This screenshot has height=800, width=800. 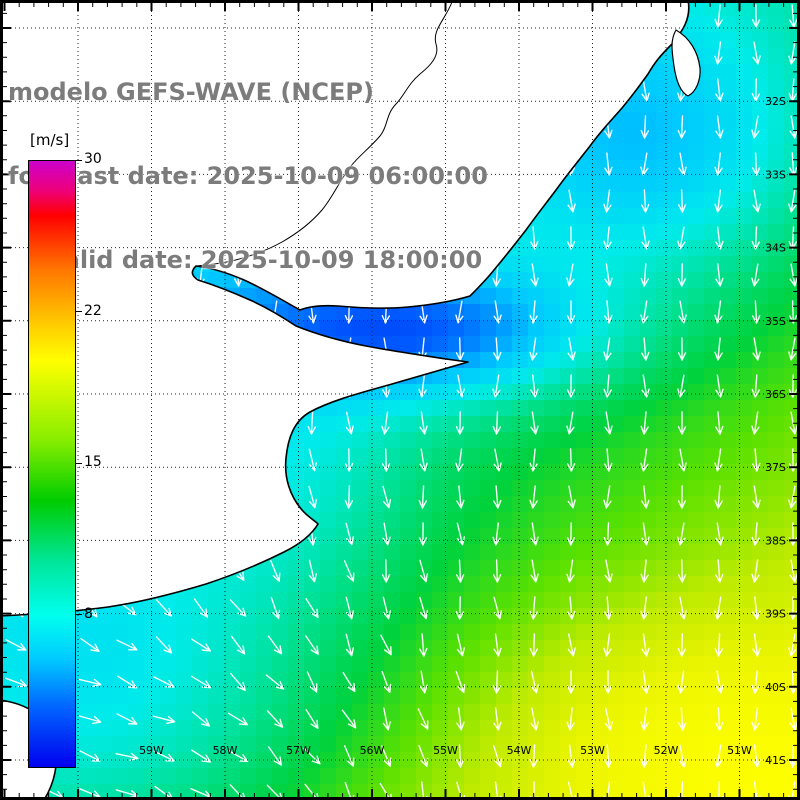 I want to click on lon-label: 57W, so click(x=298, y=750).